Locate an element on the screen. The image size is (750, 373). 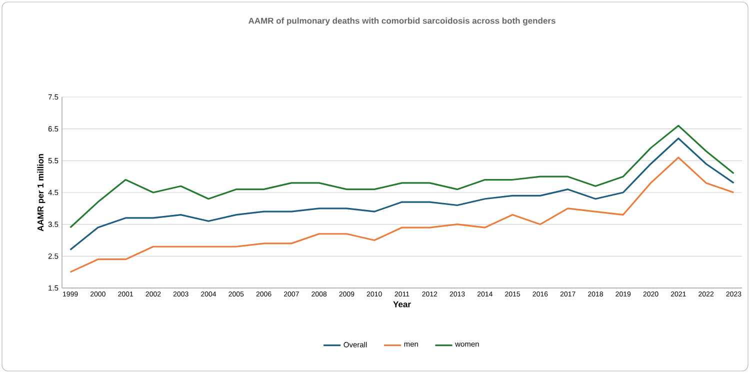
x-axis-title: Year is located at coordinates (402, 304).